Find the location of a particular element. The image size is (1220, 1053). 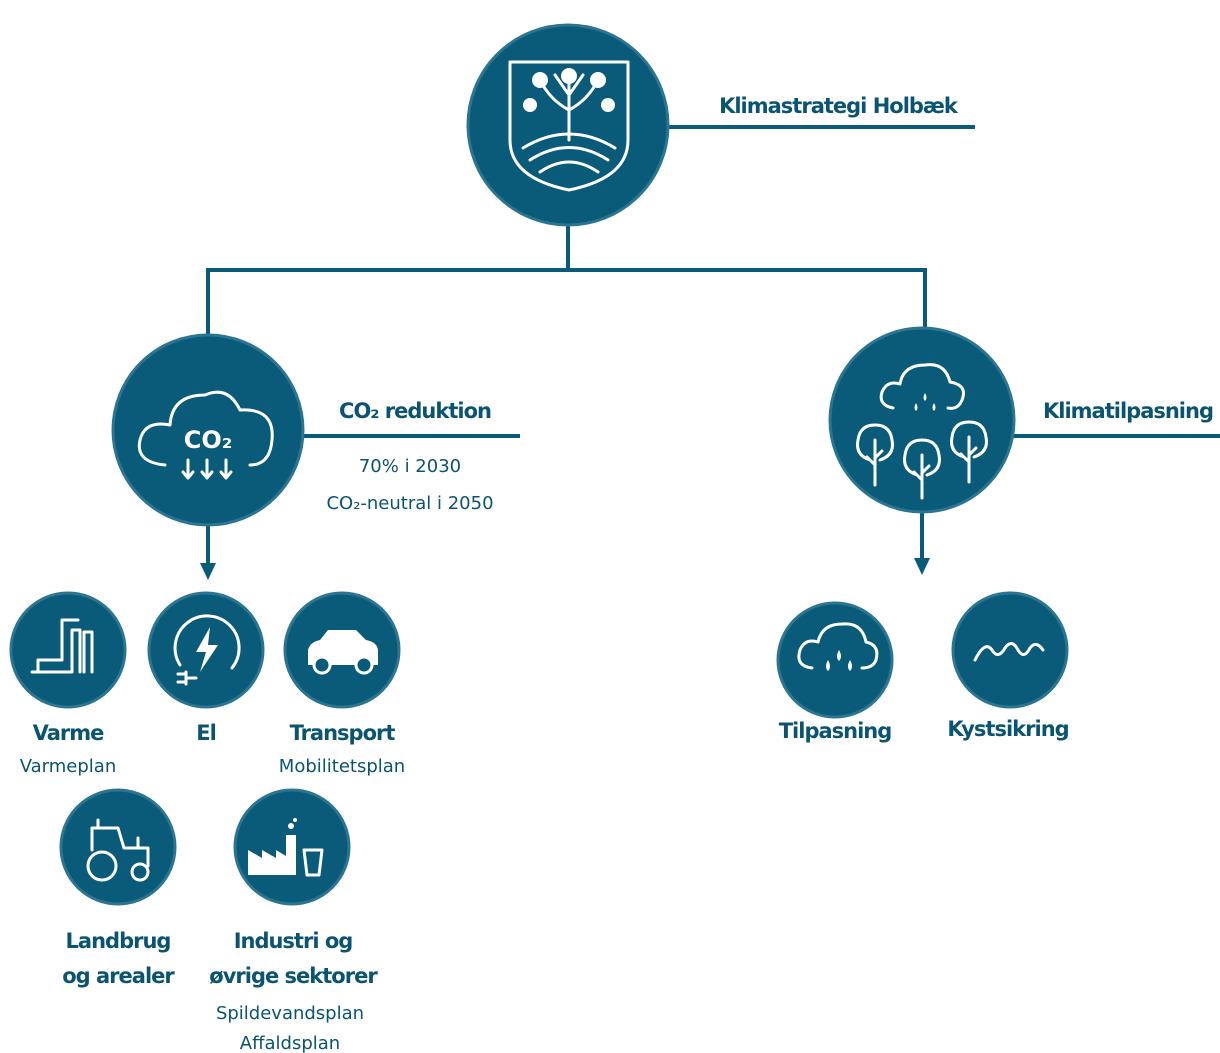

item-title: Tilpasning is located at coordinates (835, 731).